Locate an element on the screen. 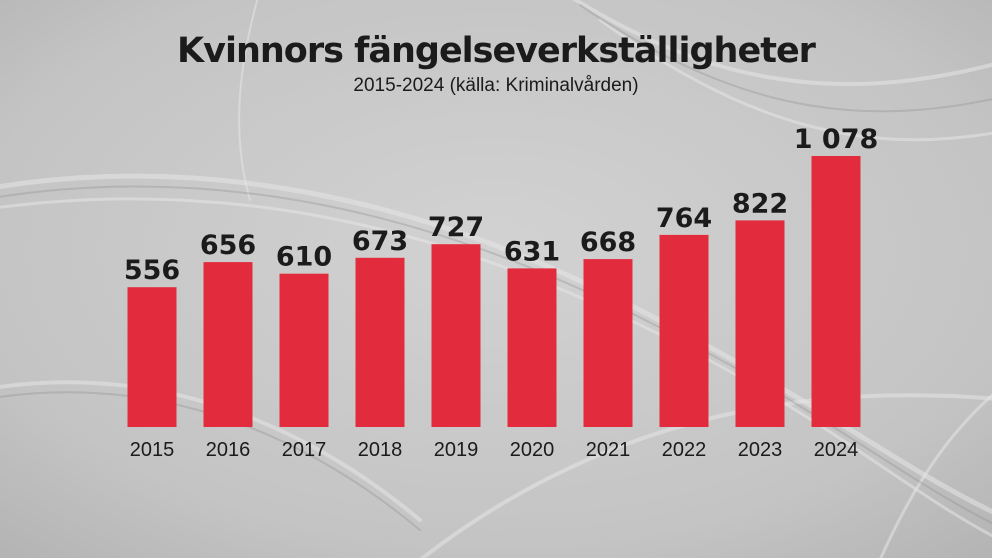 The image size is (992, 558). bar-2017 is located at coordinates (304, 350).